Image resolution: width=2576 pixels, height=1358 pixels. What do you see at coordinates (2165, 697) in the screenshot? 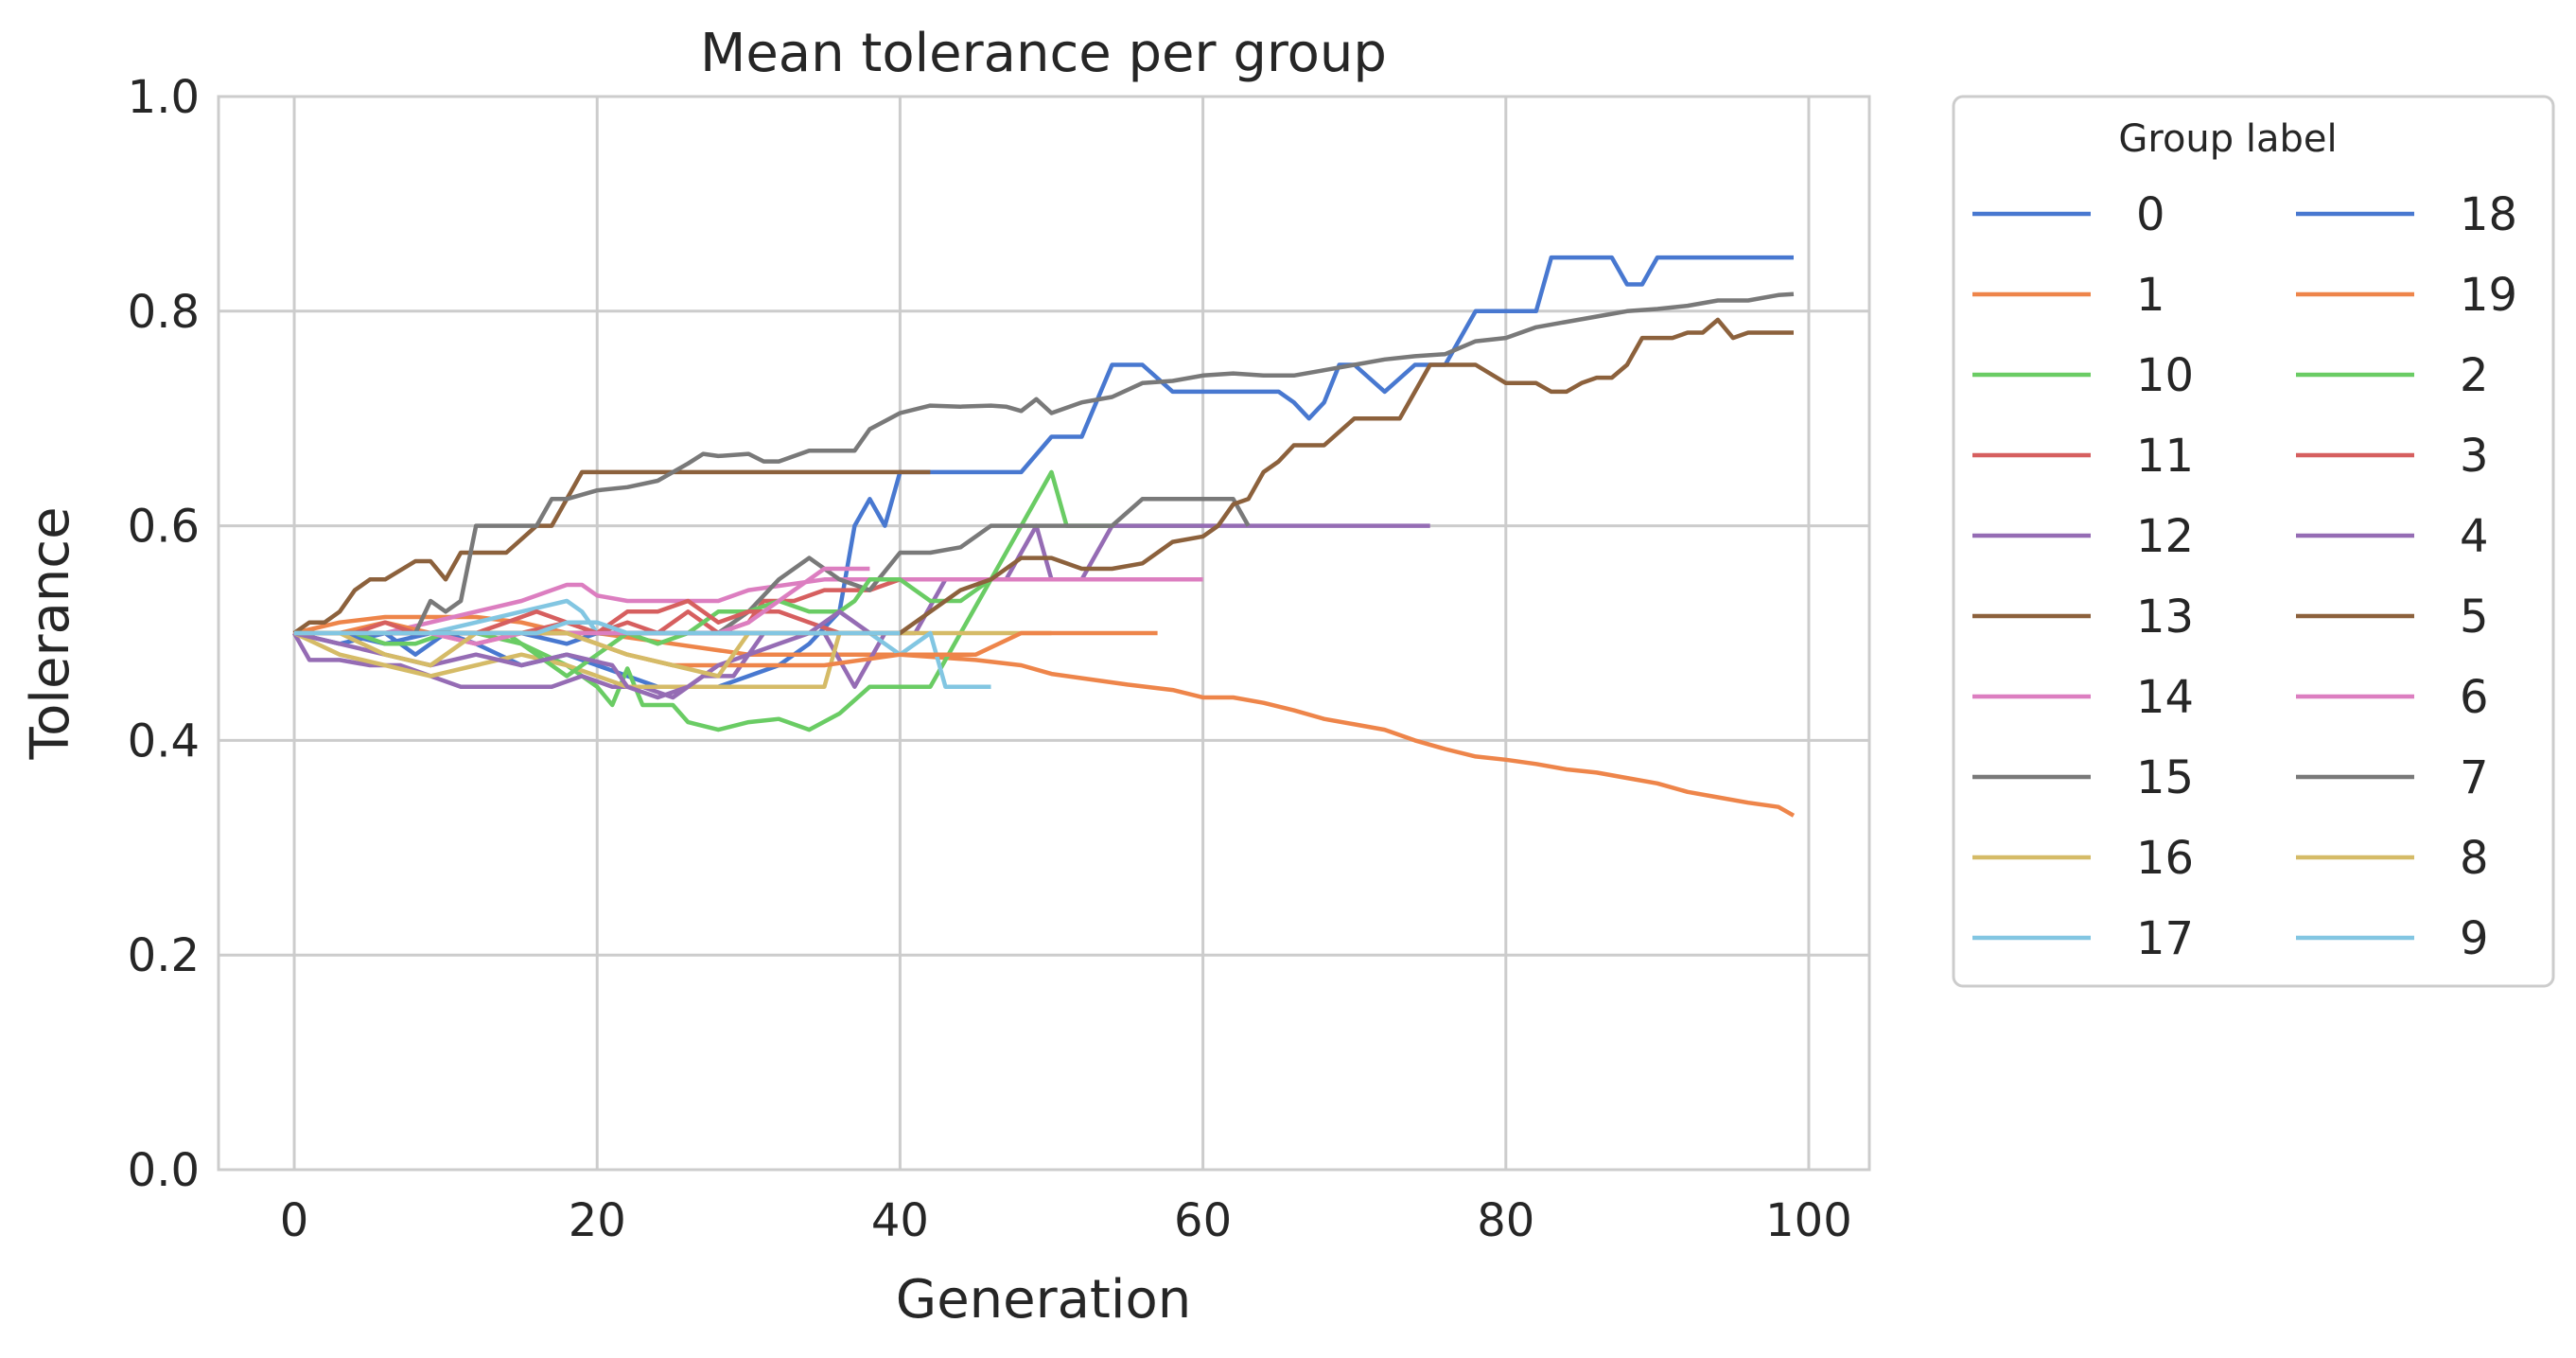
I see `legend-label-14: 14` at bounding box center [2165, 697].